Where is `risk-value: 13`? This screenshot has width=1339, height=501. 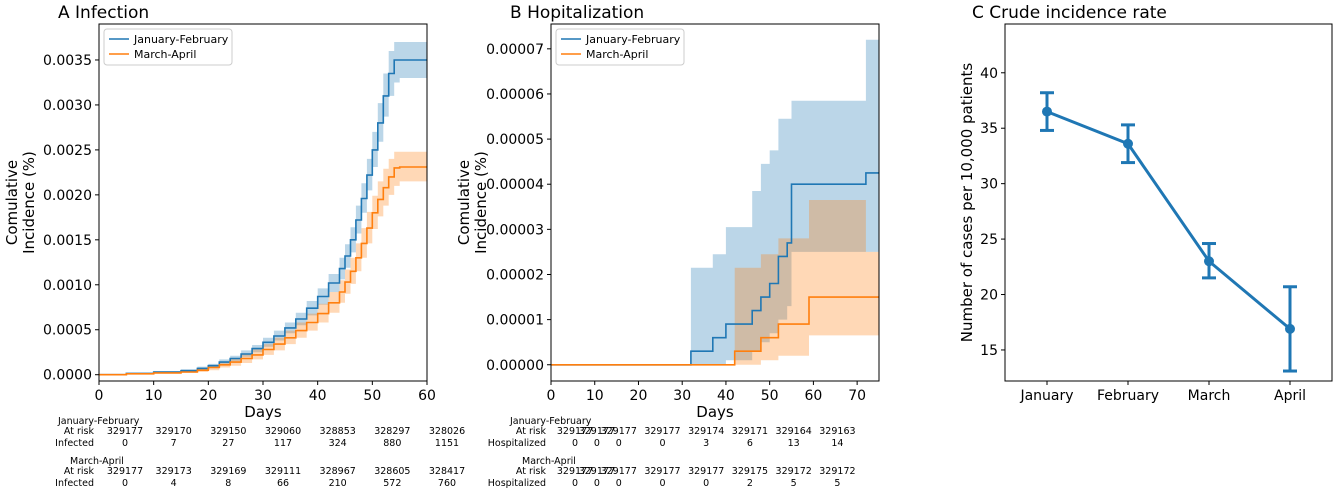 risk-value: 13 is located at coordinates (794, 443).